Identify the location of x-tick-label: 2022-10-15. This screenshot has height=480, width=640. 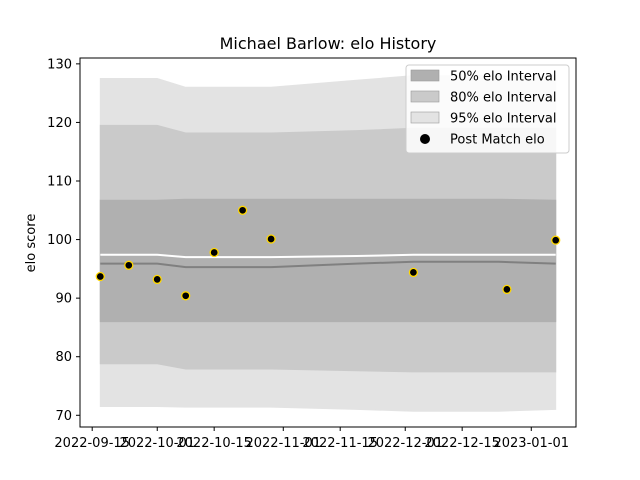
(214, 443).